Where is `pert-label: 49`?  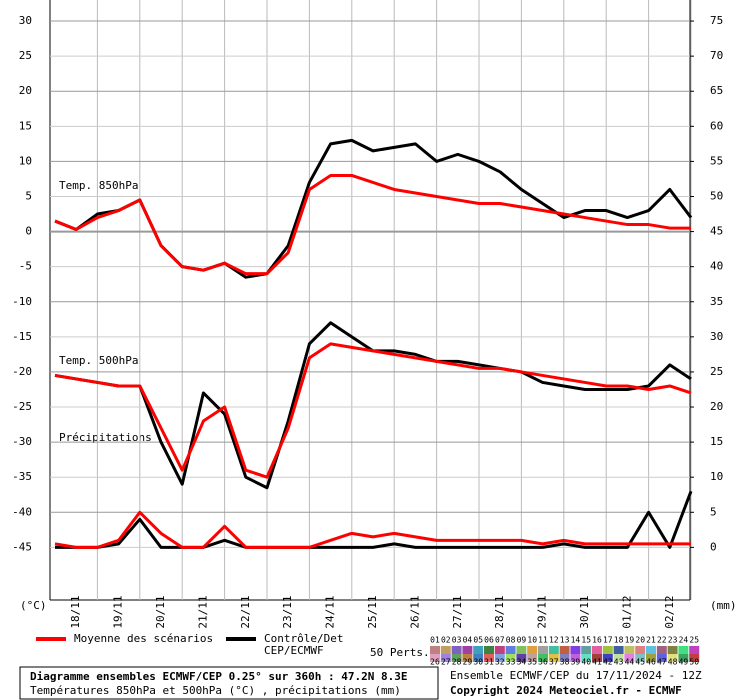 pert-label: 49 is located at coordinates (684, 662).